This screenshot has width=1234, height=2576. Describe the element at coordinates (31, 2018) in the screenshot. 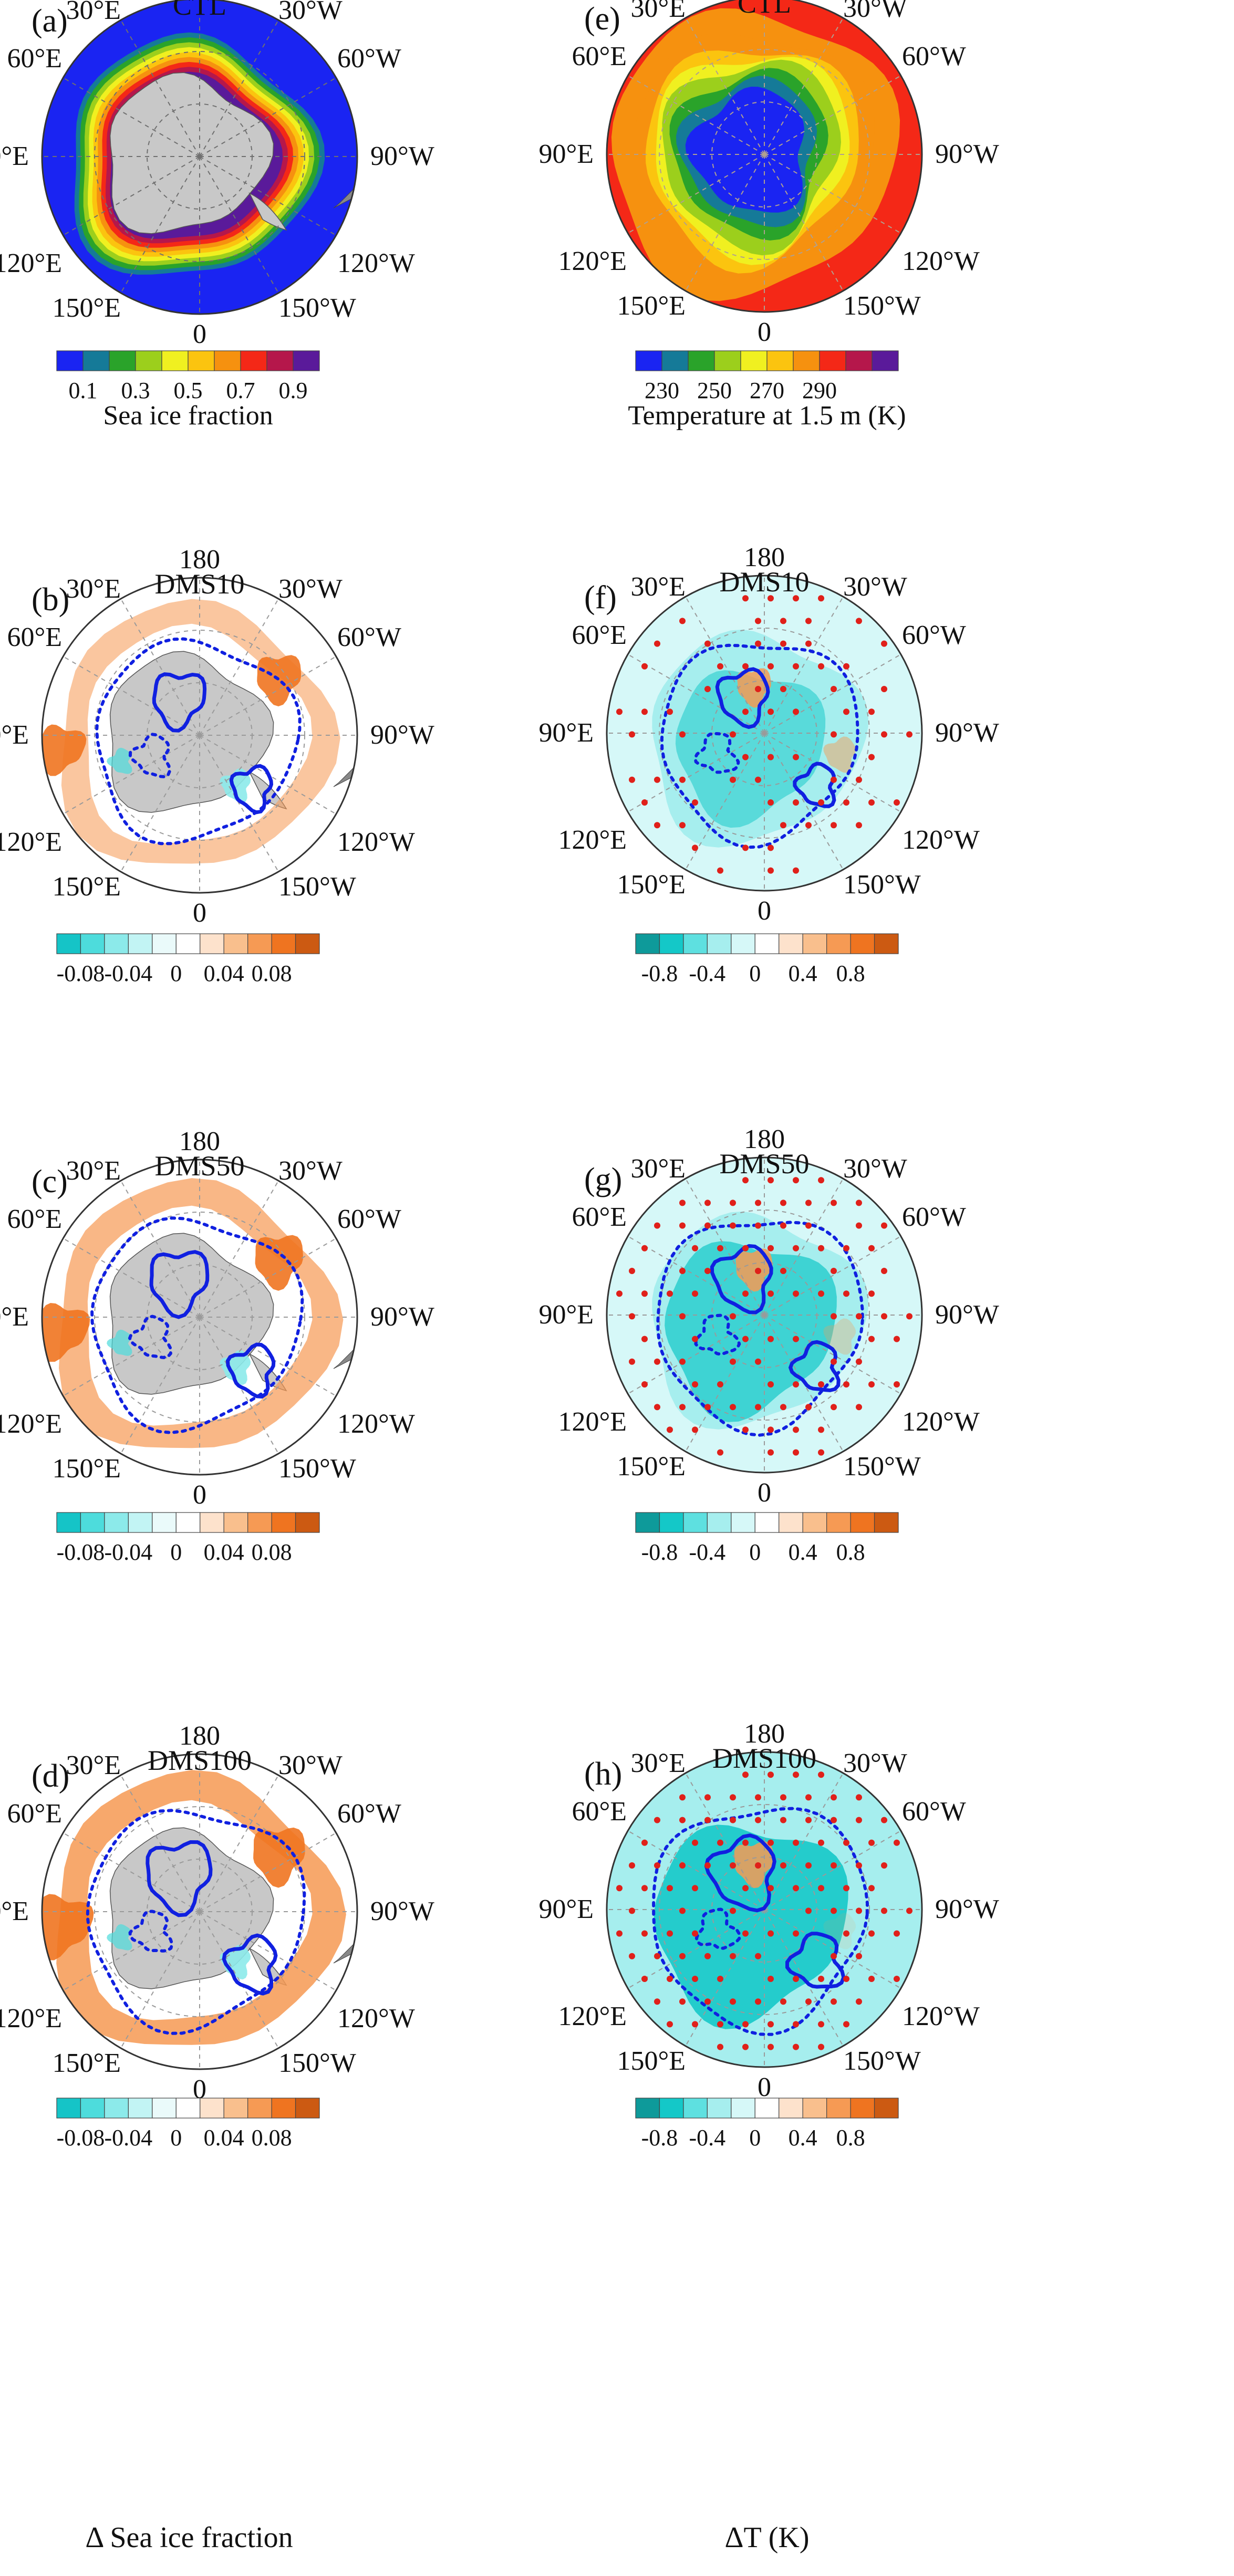

I see `longitude-label: 120°E` at that location.